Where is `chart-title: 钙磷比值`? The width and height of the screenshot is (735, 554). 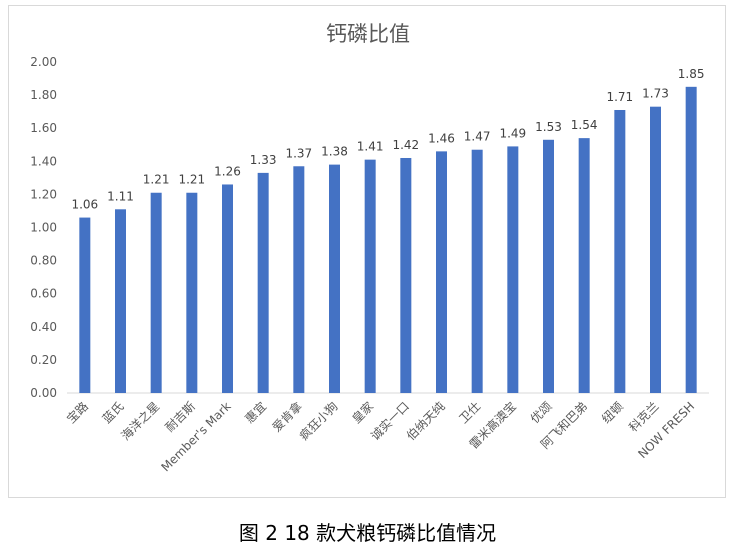 chart-title: 钙磷比值 is located at coordinates (368, 34).